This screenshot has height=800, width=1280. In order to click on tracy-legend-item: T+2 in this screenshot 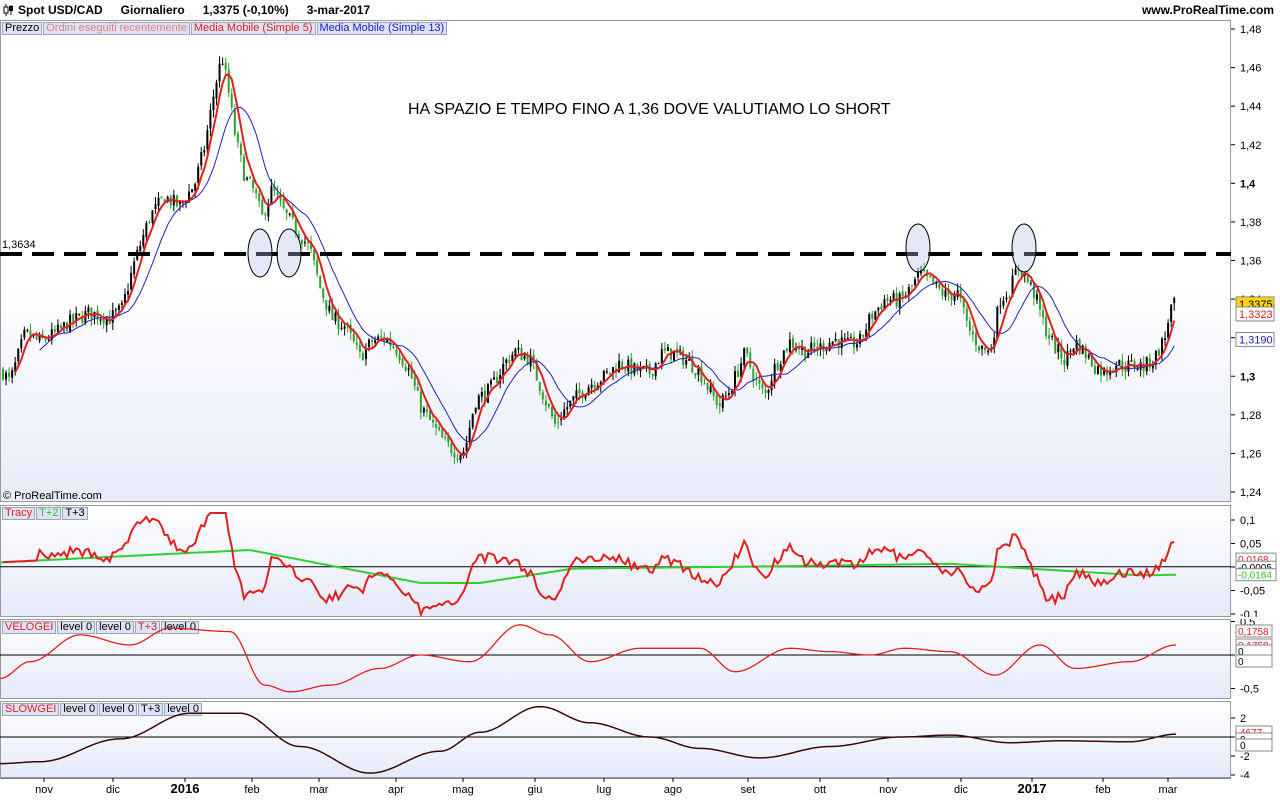, I will do `click(49, 513)`.